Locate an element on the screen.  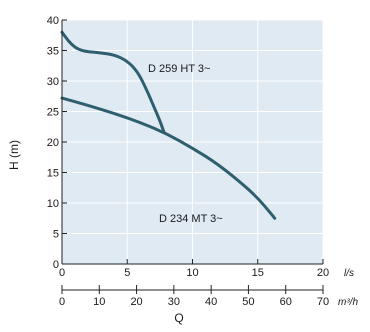
x-tick-label: 15 is located at coordinates (258, 273).